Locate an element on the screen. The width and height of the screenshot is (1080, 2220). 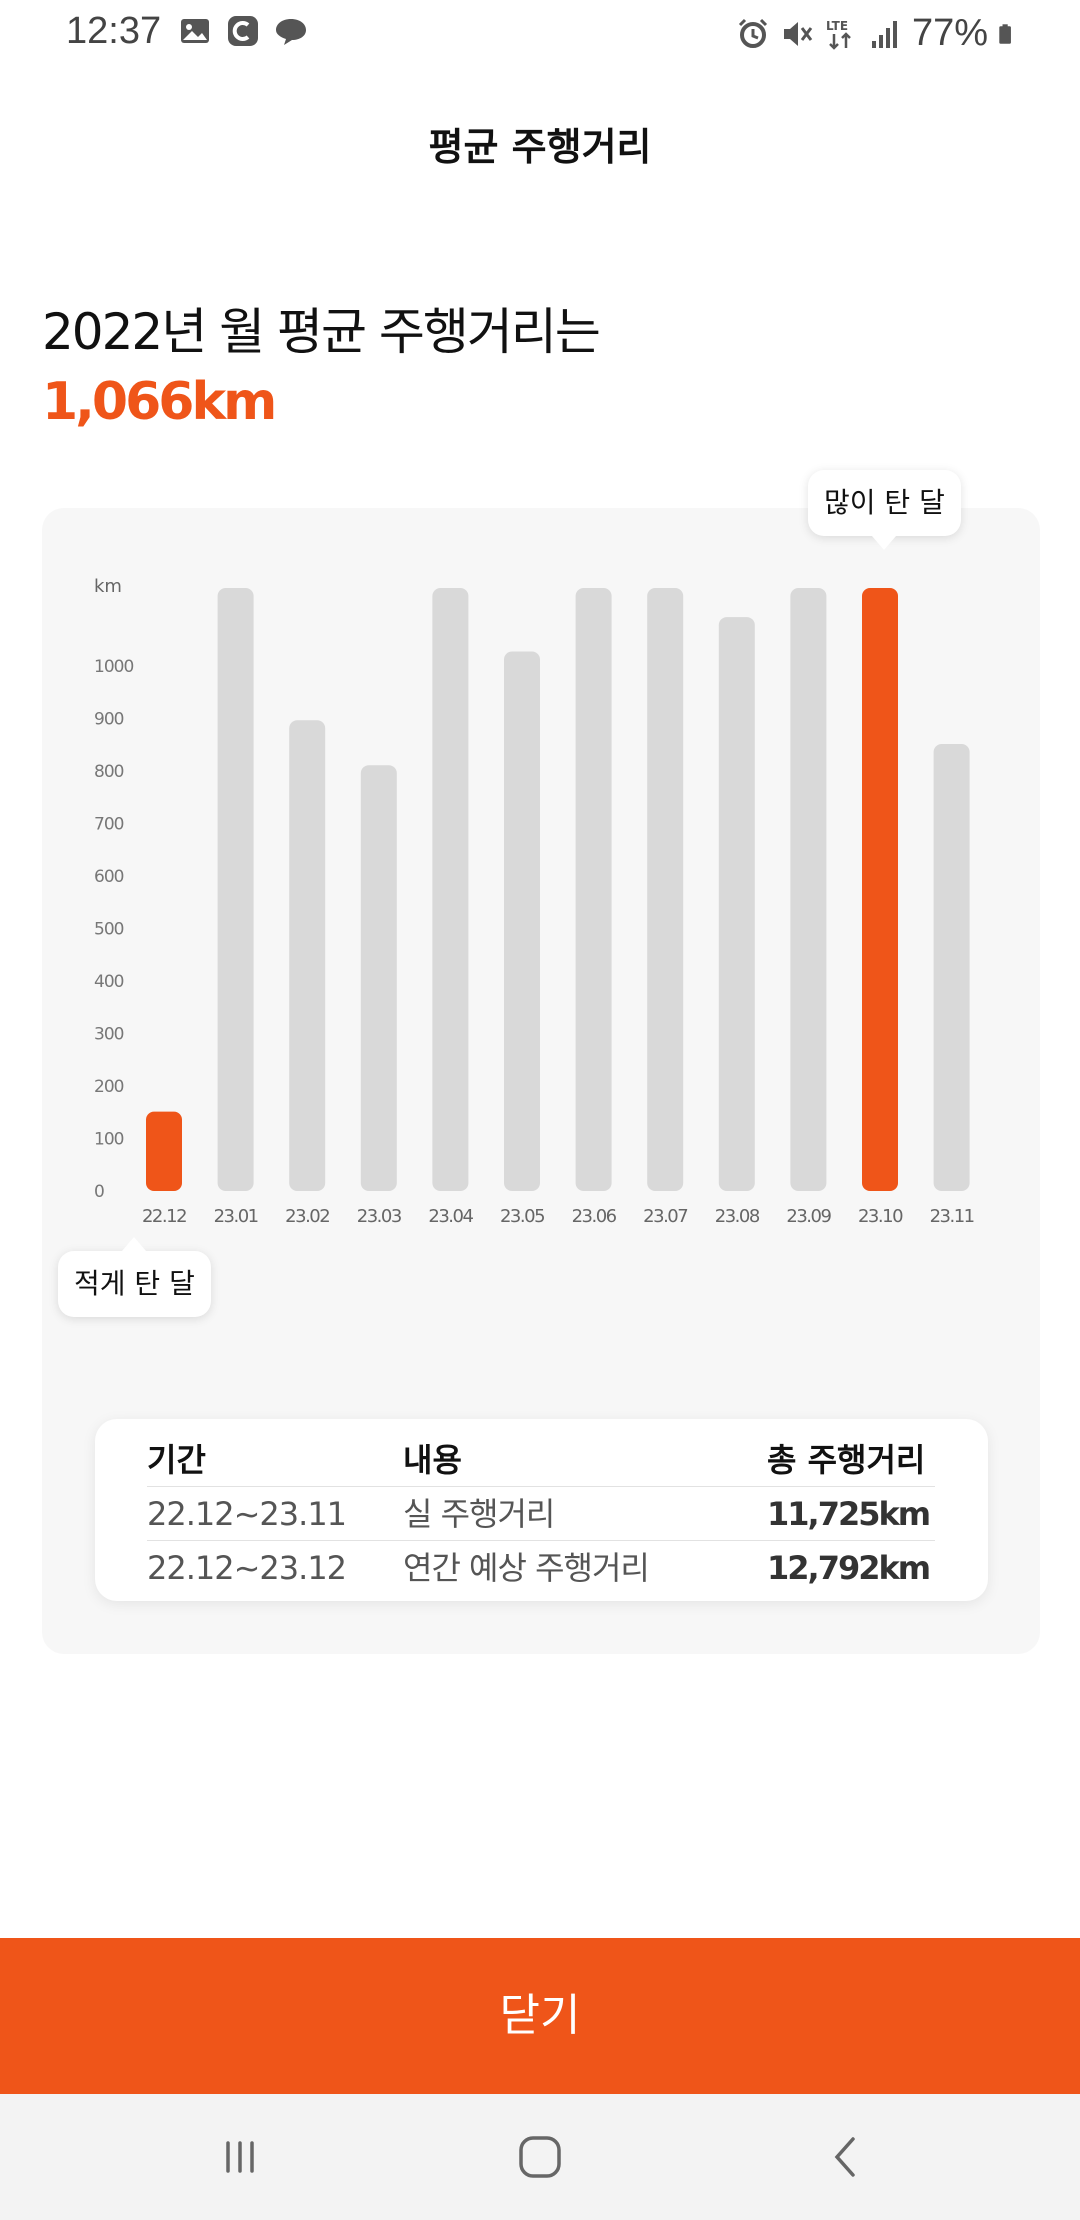
bar-23.07 is located at coordinates (665, 889).